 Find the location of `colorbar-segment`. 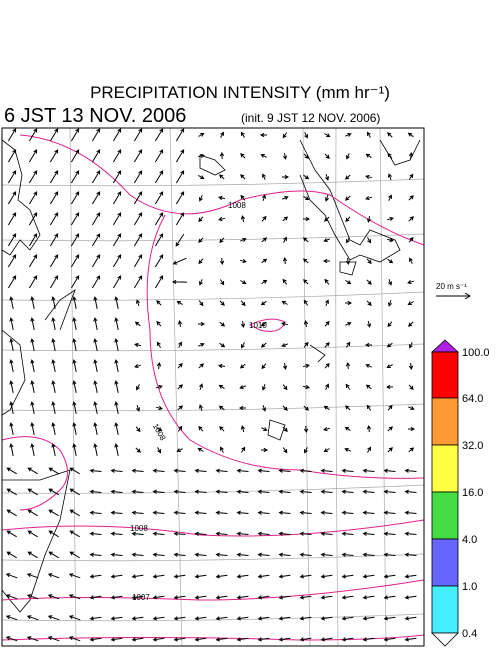

colorbar-segment is located at coordinates (445, 562).